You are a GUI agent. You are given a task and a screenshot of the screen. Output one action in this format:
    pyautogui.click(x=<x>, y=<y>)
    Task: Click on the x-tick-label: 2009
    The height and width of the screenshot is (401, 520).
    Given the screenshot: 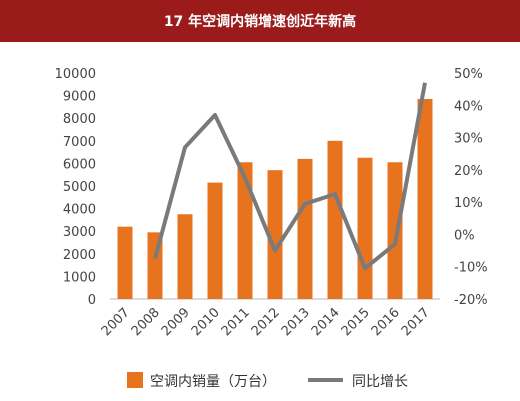 What is the action you would take?
    pyautogui.click(x=176, y=322)
    